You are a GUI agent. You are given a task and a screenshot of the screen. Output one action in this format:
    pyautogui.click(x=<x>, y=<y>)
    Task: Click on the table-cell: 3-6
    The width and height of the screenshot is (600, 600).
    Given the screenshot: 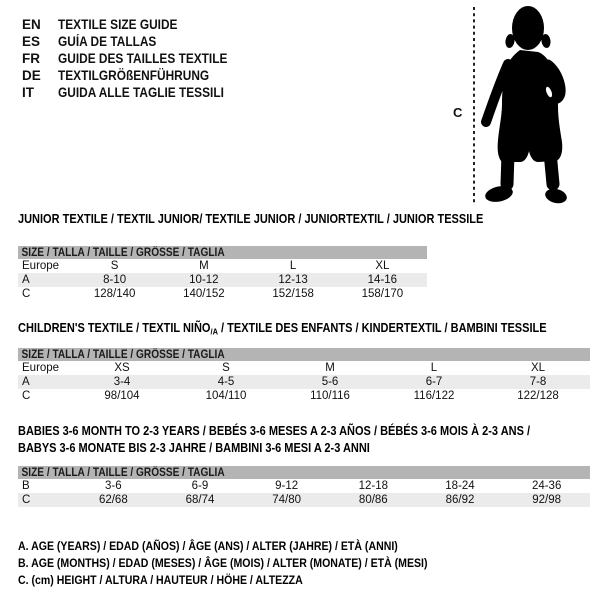 What is the action you would take?
    pyautogui.click(x=113, y=486)
    